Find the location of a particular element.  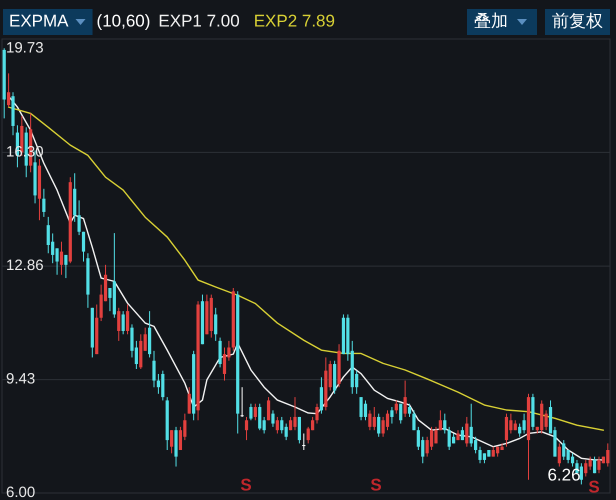

chart-title: EXPMA is located at coordinates (39, 20).